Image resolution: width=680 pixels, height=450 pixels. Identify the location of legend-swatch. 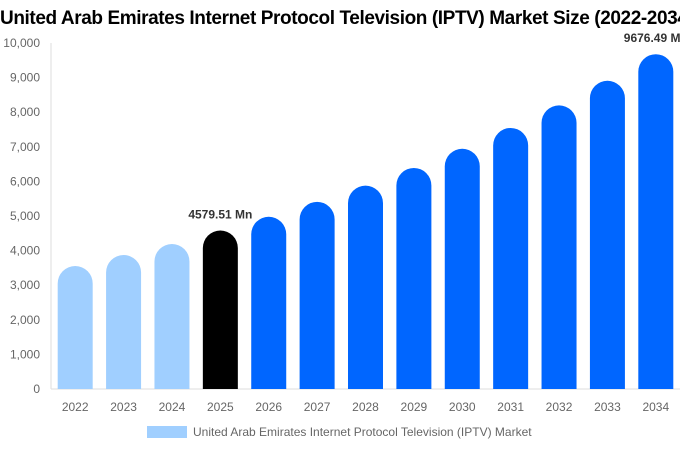
(167, 432).